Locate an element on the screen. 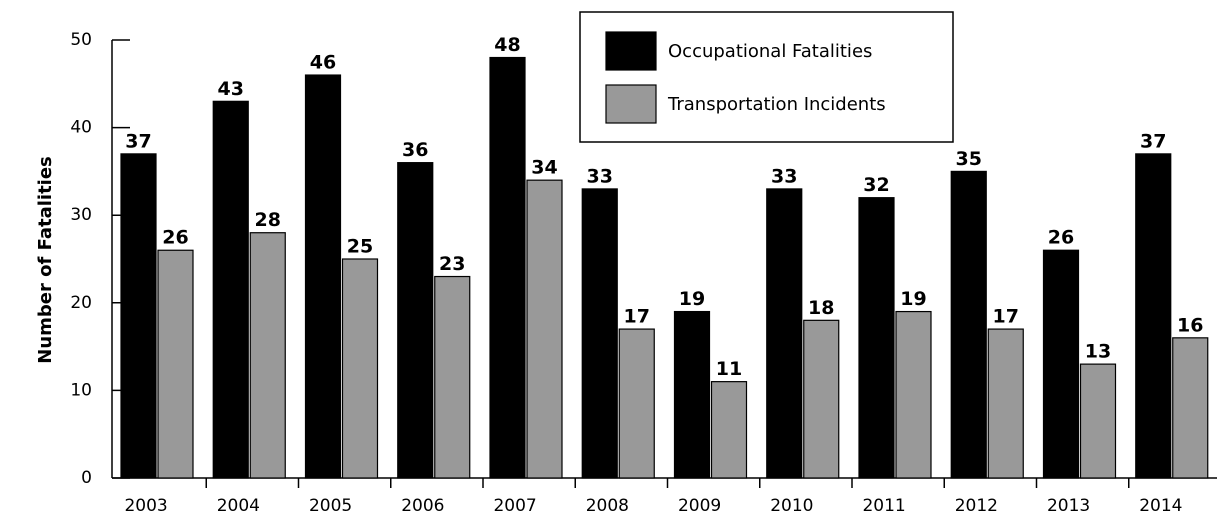  x-tick-label: 2003 is located at coordinates (145, 506).